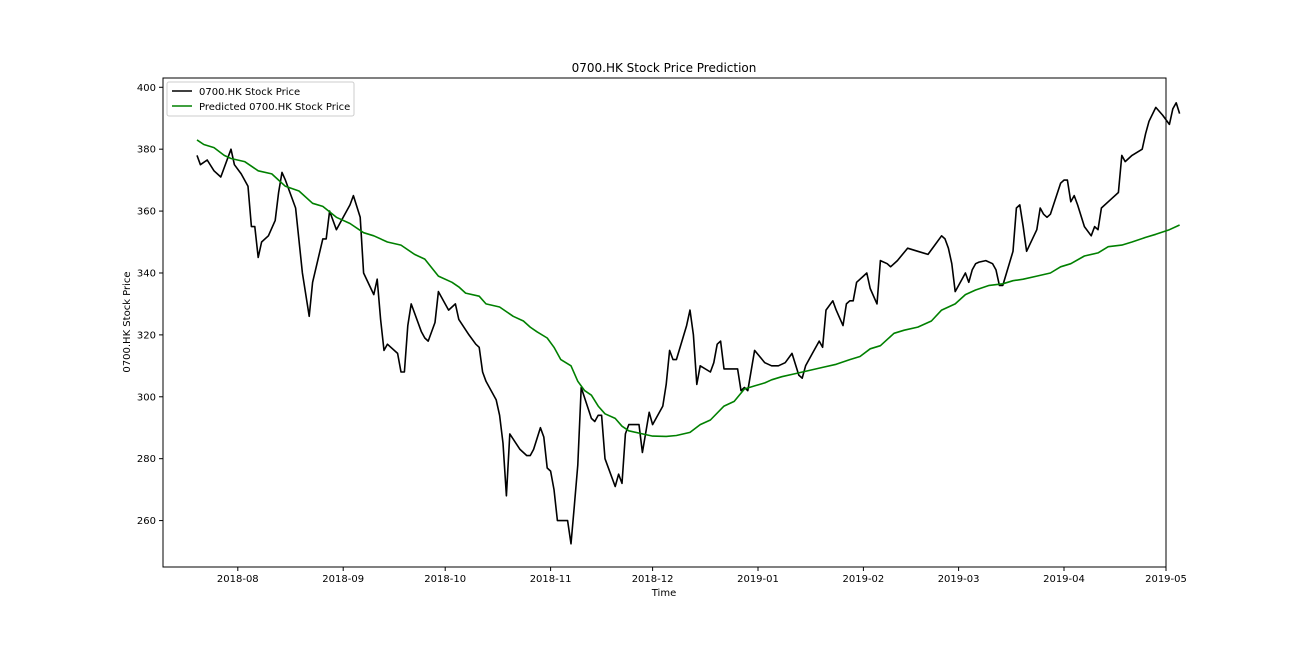 The height and width of the screenshot is (648, 1296). What do you see at coordinates (445, 579) in the screenshot?
I see `x-tick-label: 2018-10` at bounding box center [445, 579].